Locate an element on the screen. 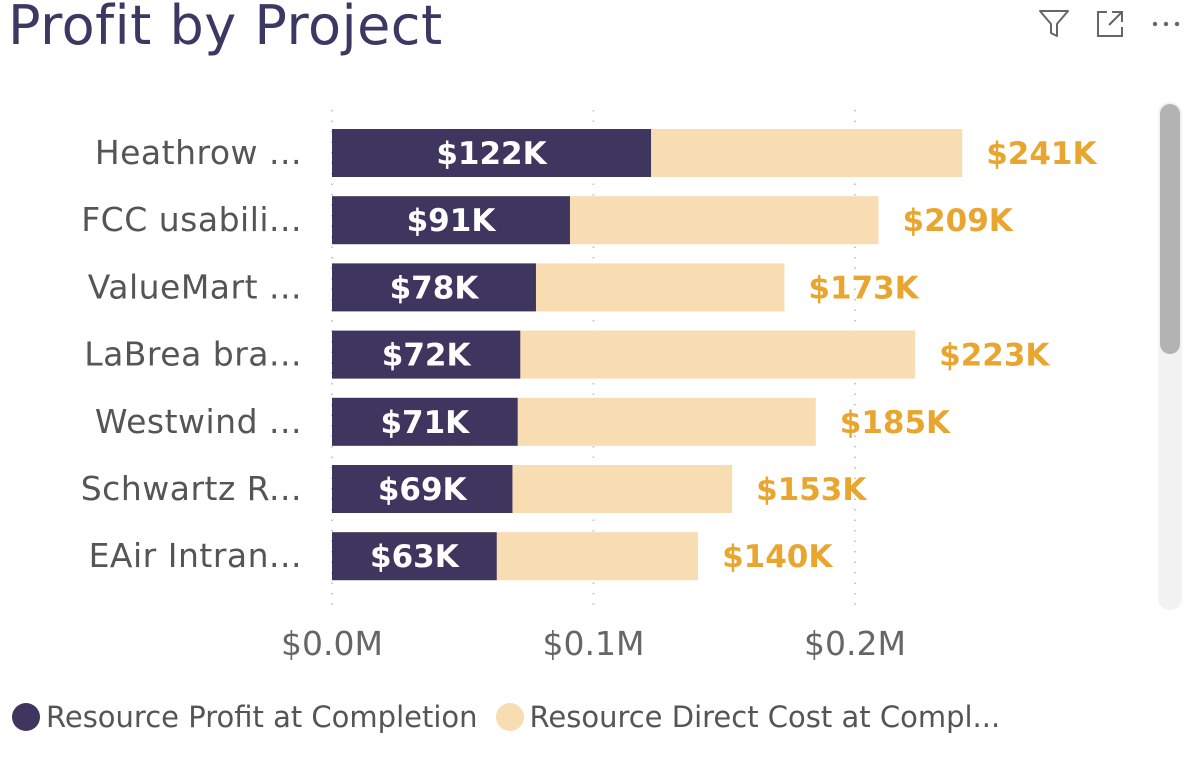 Image resolution: width=1200 pixels, height=778 pixels. x-tick-label: $0.2M is located at coordinates (855, 643).